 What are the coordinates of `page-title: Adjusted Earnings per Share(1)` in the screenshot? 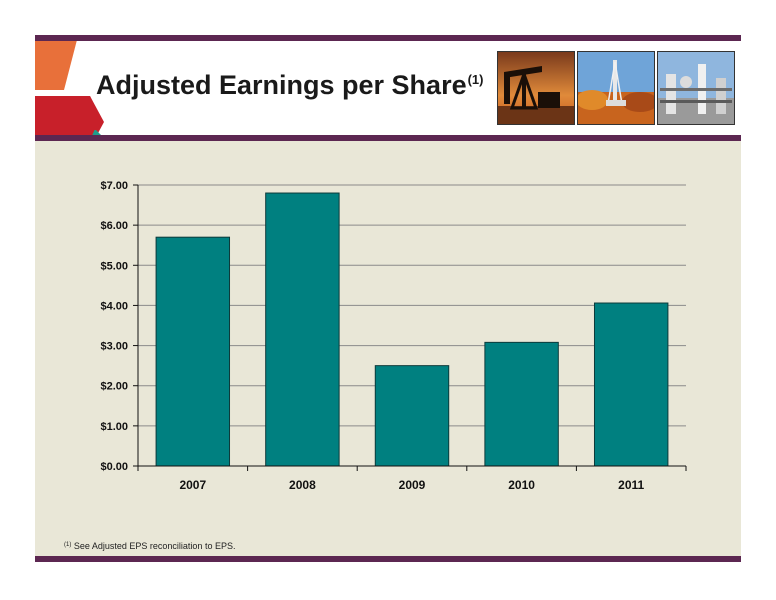 It's located at (289, 85).